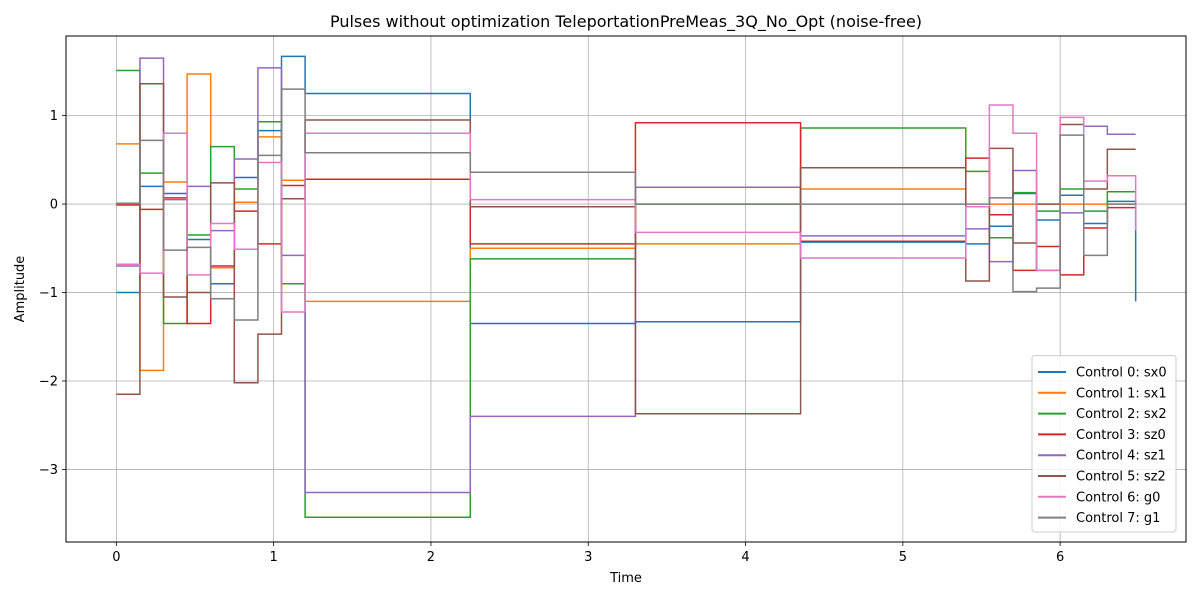 Image resolution: width=1200 pixels, height=600 pixels. What do you see at coordinates (1121, 414) in the screenshot?
I see `legend-label: Control 2: sx2` at bounding box center [1121, 414].